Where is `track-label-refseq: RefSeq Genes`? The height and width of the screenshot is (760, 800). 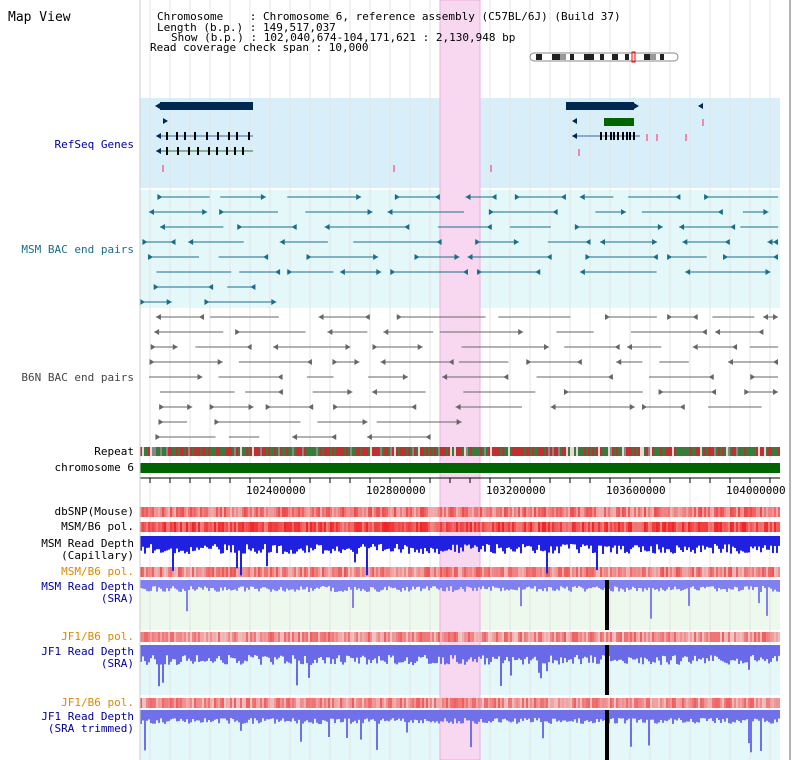
track-label-refseq: RefSeq Genes is located at coordinates (94, 144).